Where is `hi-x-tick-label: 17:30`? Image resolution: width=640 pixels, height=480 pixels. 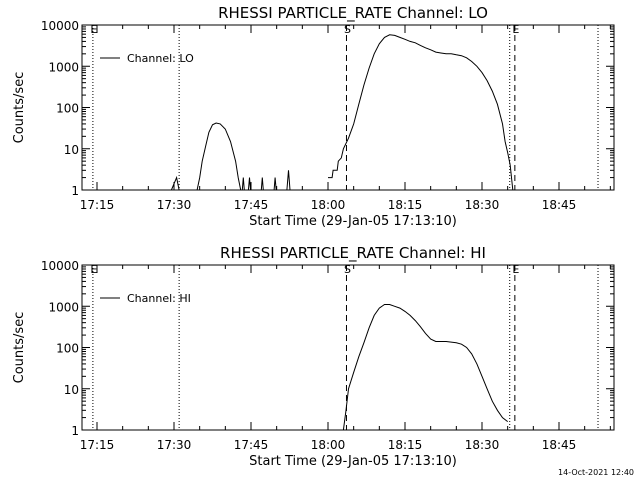 hi-x-tick-label: 17:30 is located at coordinates (174, 445).